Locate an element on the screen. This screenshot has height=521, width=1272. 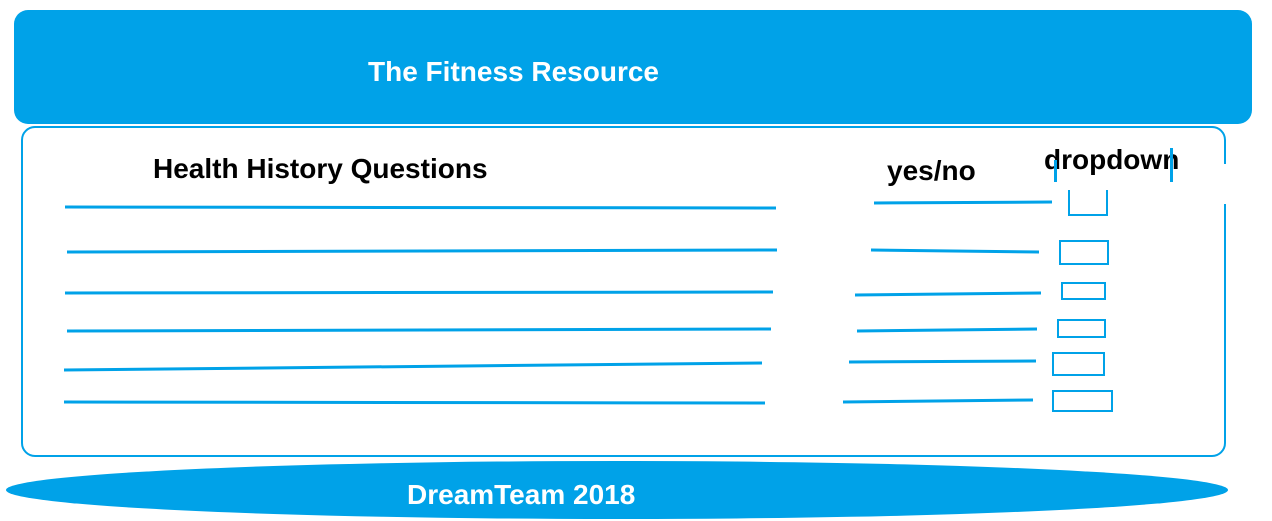
dropdown-column-heading: dropdown is located at coordinates (1112, 159).